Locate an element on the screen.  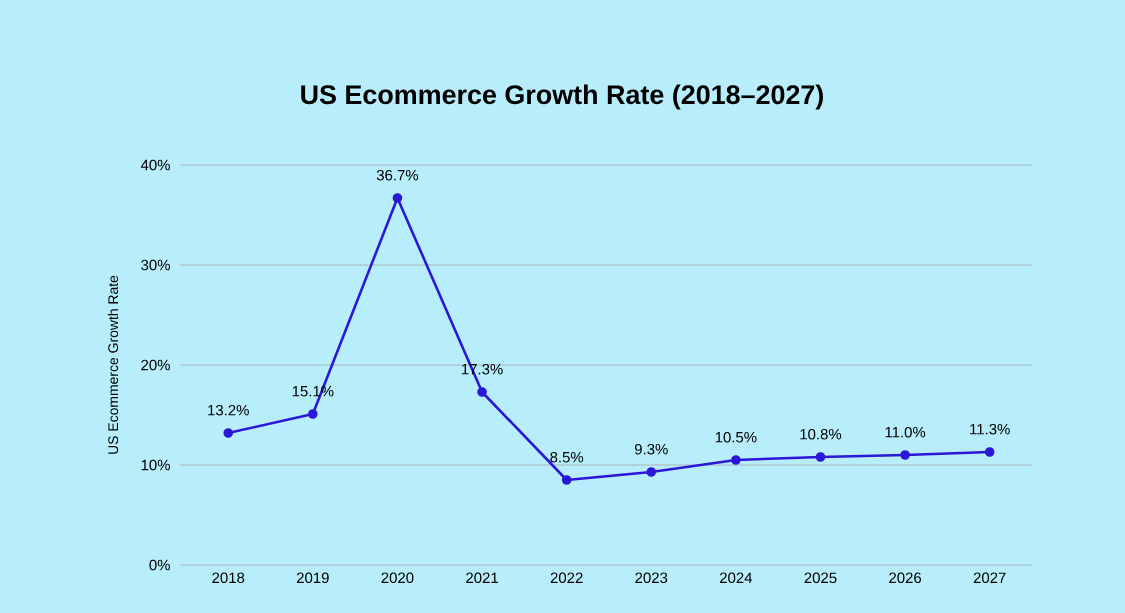
x-tick-label: 2020 is located at coordinates (397, 578).